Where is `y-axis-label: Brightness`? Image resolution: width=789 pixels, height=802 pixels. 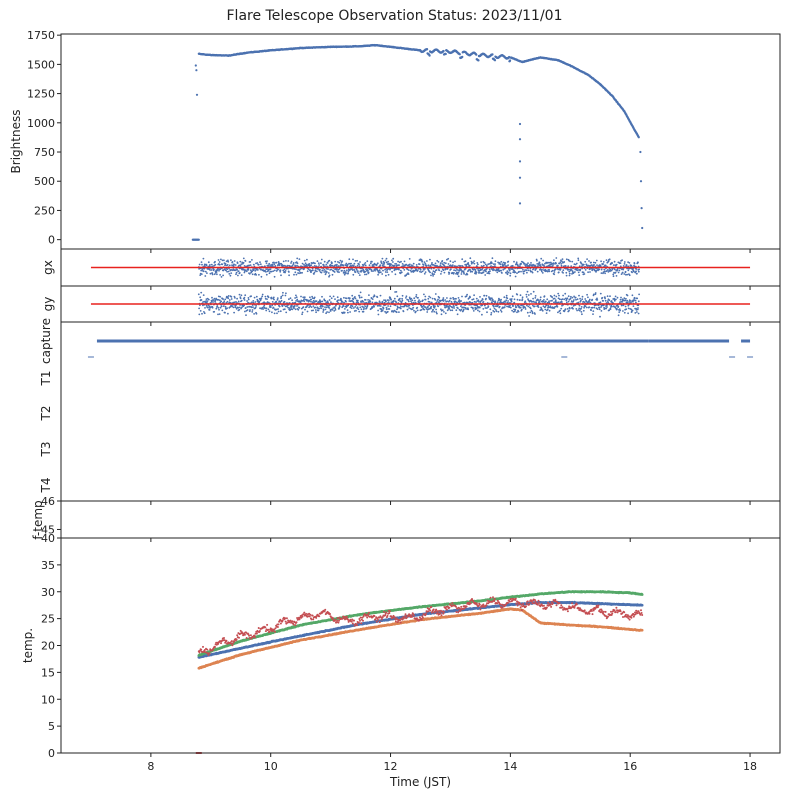 y-axis-label: Brightness is located at coordinates (16, 142).